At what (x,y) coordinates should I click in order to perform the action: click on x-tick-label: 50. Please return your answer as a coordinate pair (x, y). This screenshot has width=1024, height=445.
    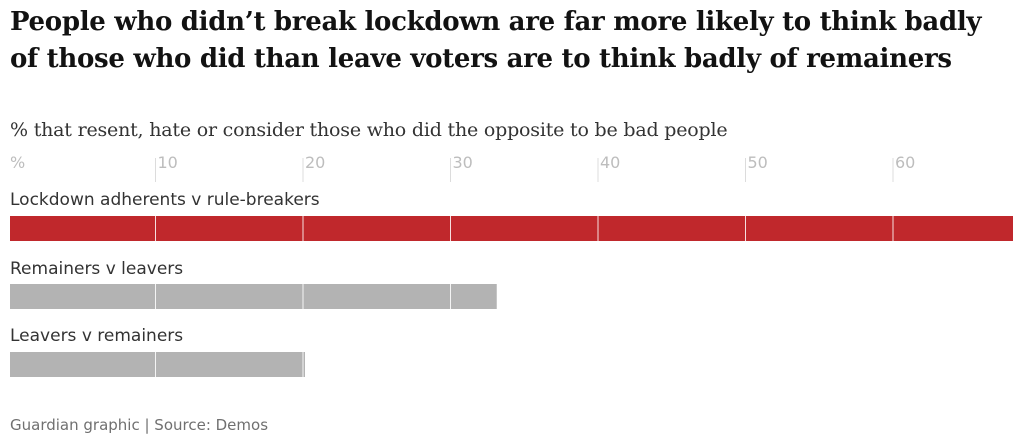
    Looking at the image, I should click on (758, 162).